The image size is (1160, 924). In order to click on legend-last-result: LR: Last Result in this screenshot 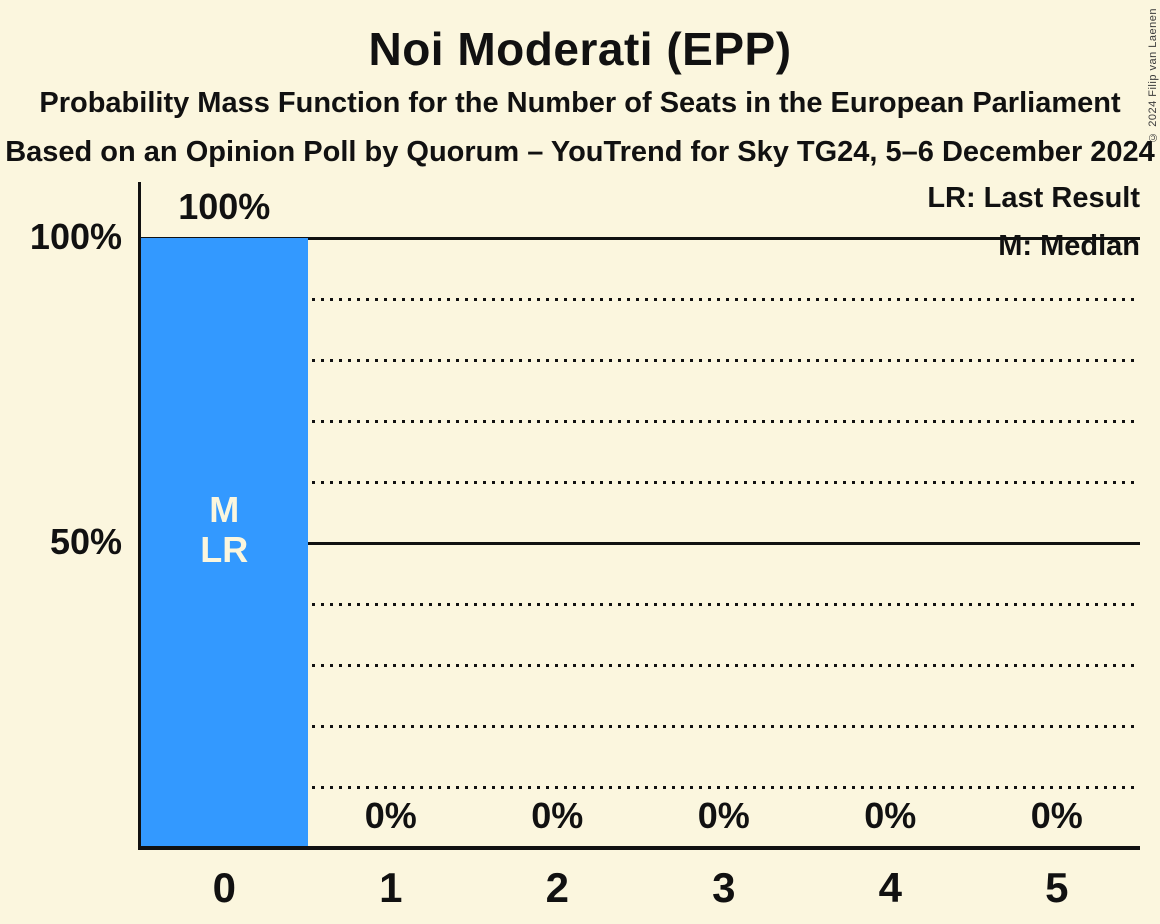, I will do `click(1033, 198)`.